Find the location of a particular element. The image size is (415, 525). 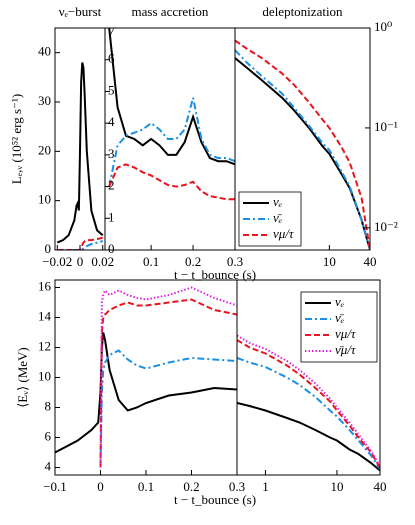

y-tick-label: 16 is located at coordinates (45, 285).